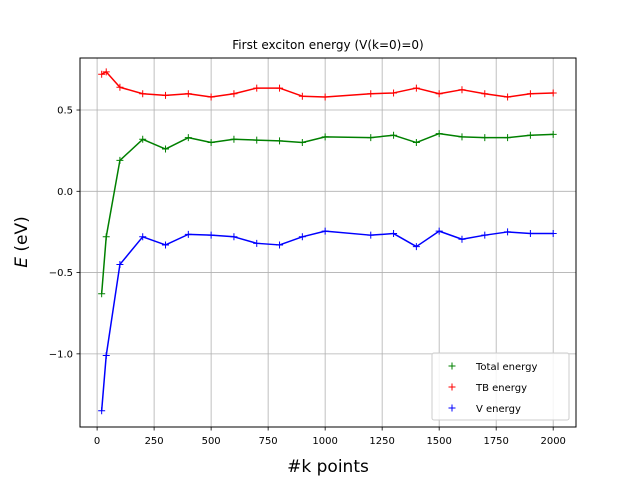  What do you see at coordinates (211, 441) in the screenshot?
I see `x-tick-label: 500` at bounding box center [211, 441].